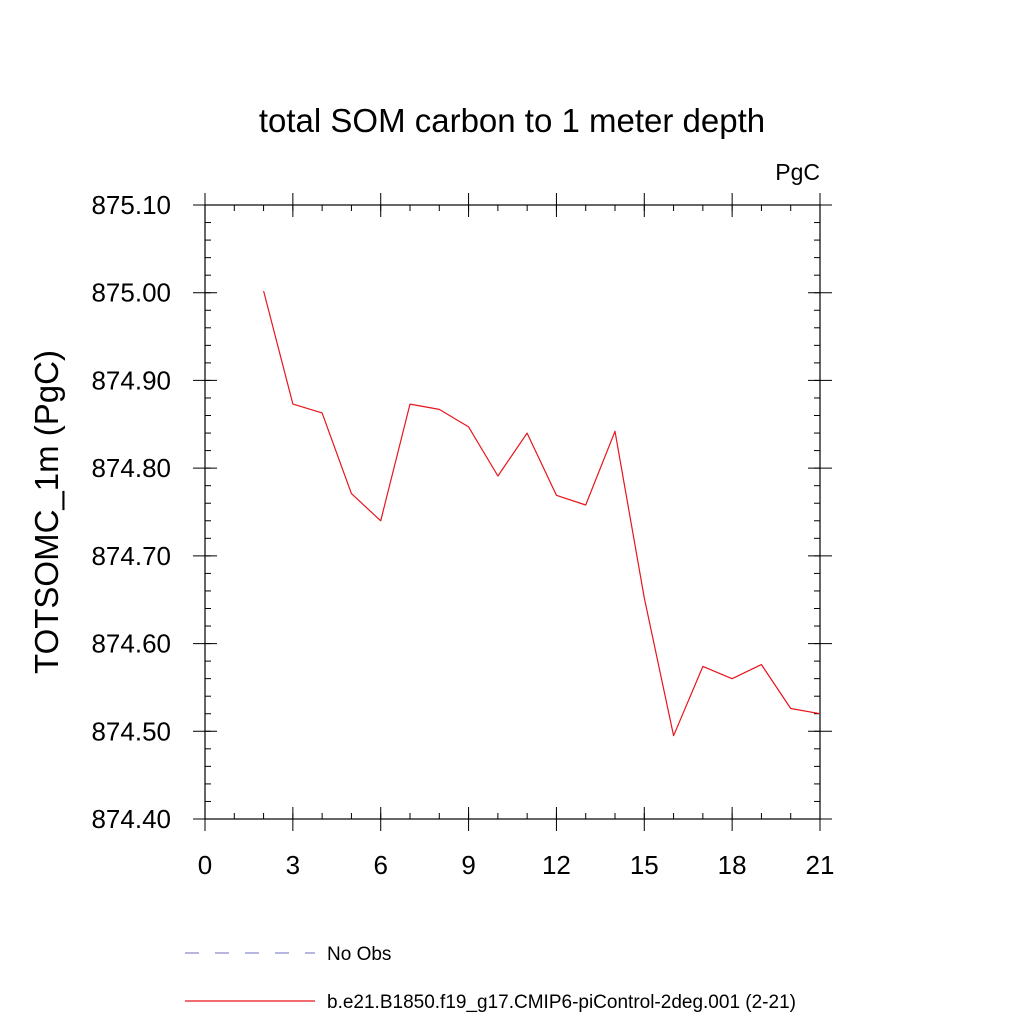 Image resolution: width=1024 pixels, height=1024 pixels. Describe the element at coordinates (797, 172) in the screenshot. I see `units-label: PgC` at that location.